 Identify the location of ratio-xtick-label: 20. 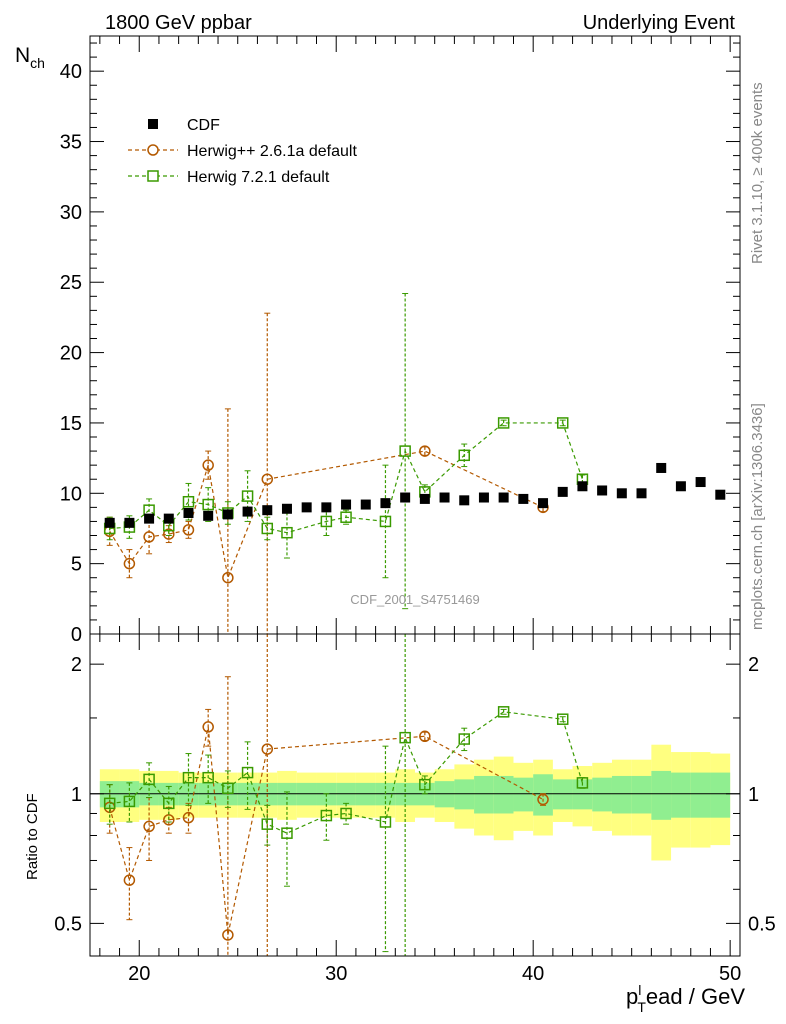
(139, 974).